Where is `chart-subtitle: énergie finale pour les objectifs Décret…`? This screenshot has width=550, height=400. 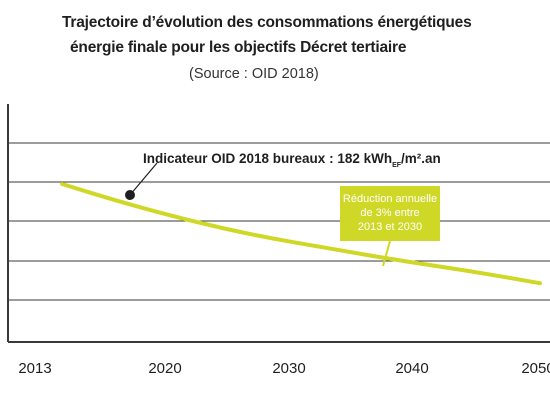 chart-subtitle: énergie finale pour les objectifs Décret… is located at coordinates (238, 47).